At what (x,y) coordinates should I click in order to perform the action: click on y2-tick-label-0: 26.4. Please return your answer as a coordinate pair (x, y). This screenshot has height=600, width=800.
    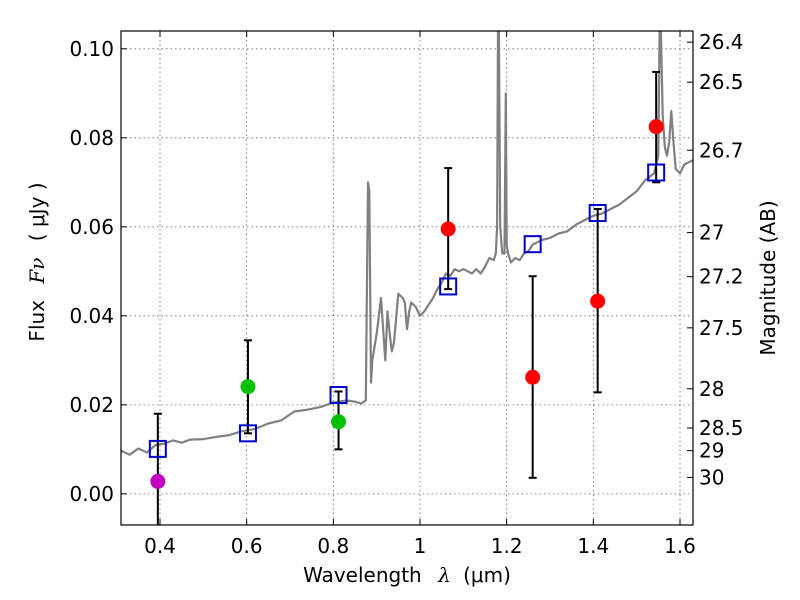
    Looking at the image, I should click on (721, 42).